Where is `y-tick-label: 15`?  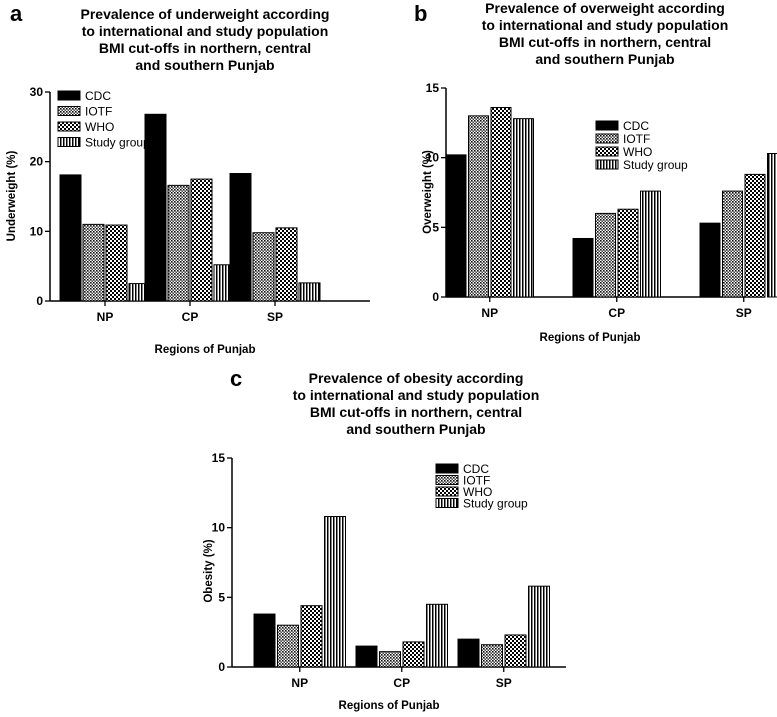 y-tick-label: 15 is located at coordinates (433, 88).